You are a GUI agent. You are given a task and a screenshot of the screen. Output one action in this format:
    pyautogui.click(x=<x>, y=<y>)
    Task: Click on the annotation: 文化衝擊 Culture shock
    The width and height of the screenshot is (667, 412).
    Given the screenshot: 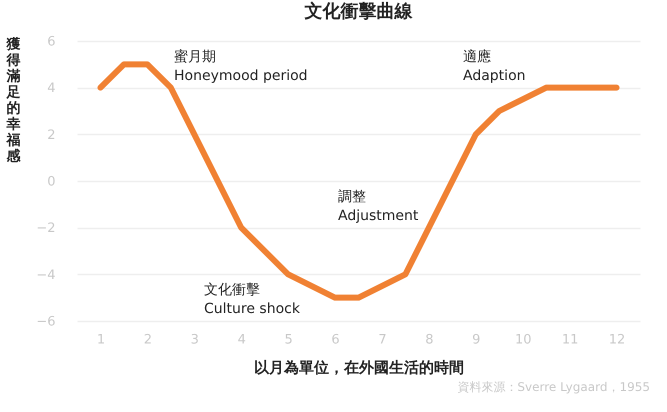 What is the action you would take?
    pyautogui.click(x=252, y=299)
    